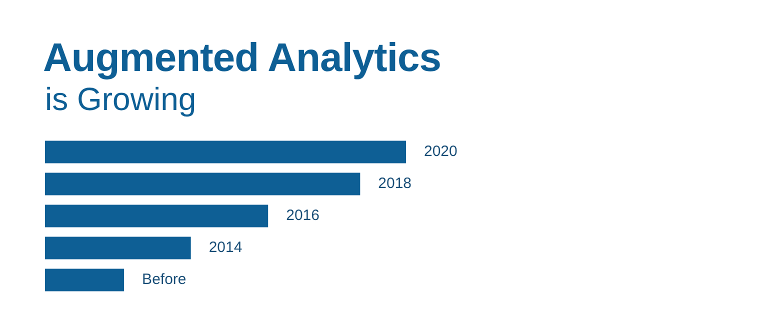 This screenshot has height=333, width=760. Describe the element at coordinates (225, 247) in the screenshot. I see `y-tick-label: 2014` at that location.